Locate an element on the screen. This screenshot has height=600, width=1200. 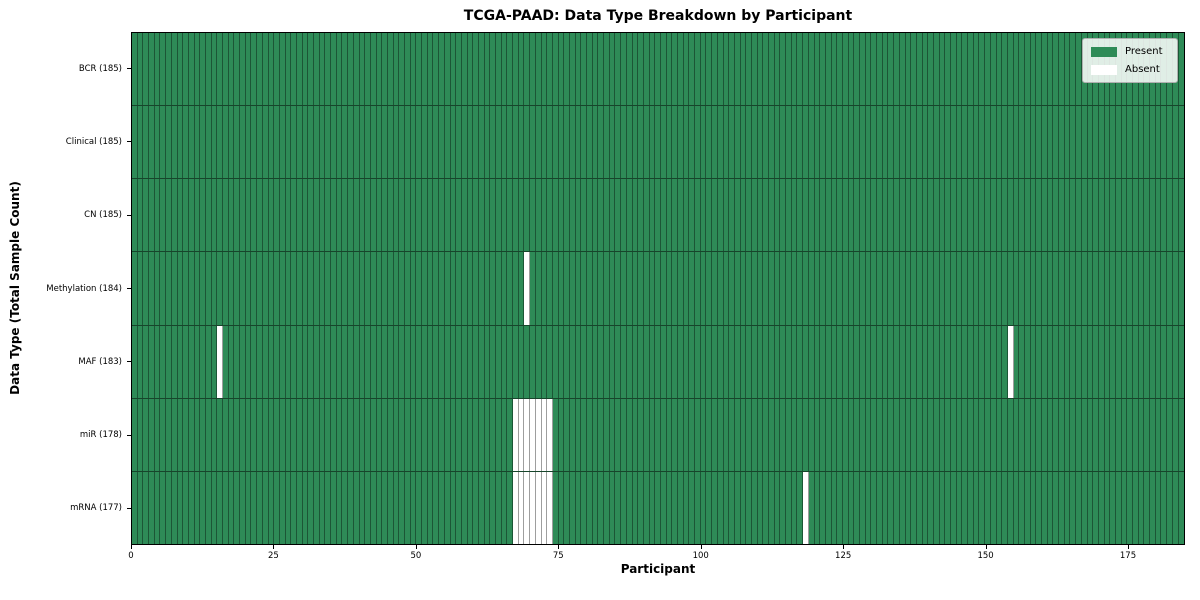
x-tick-label: 50 is located at coordinates (416, 556).